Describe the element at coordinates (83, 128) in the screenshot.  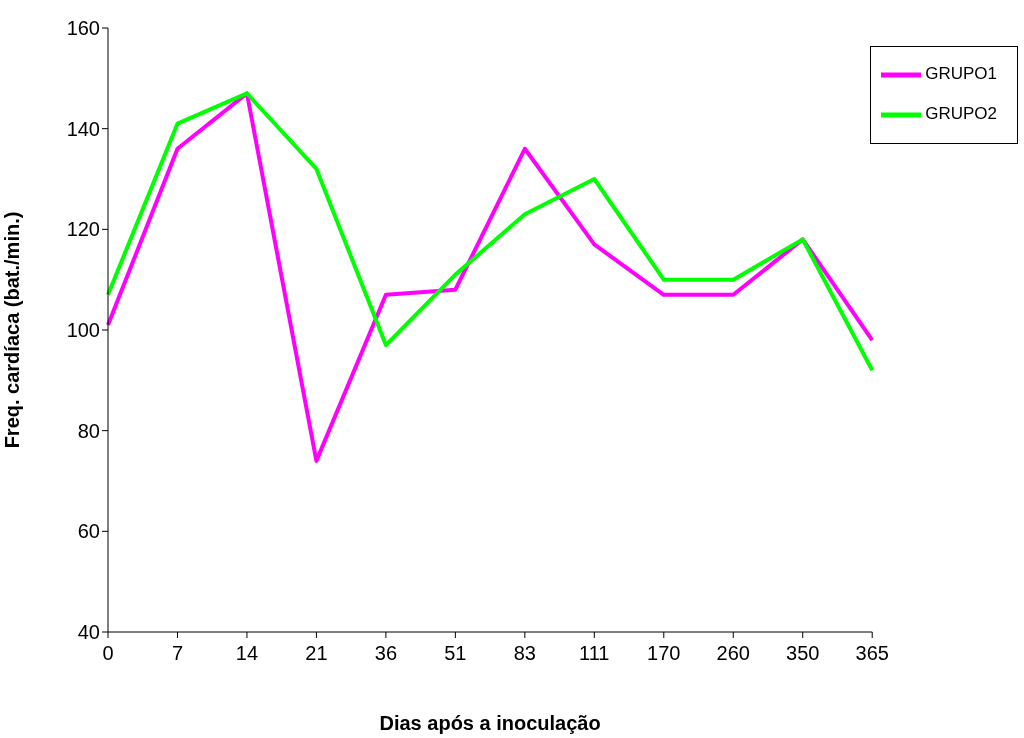
I see `y-tick-label: 140` at that location.